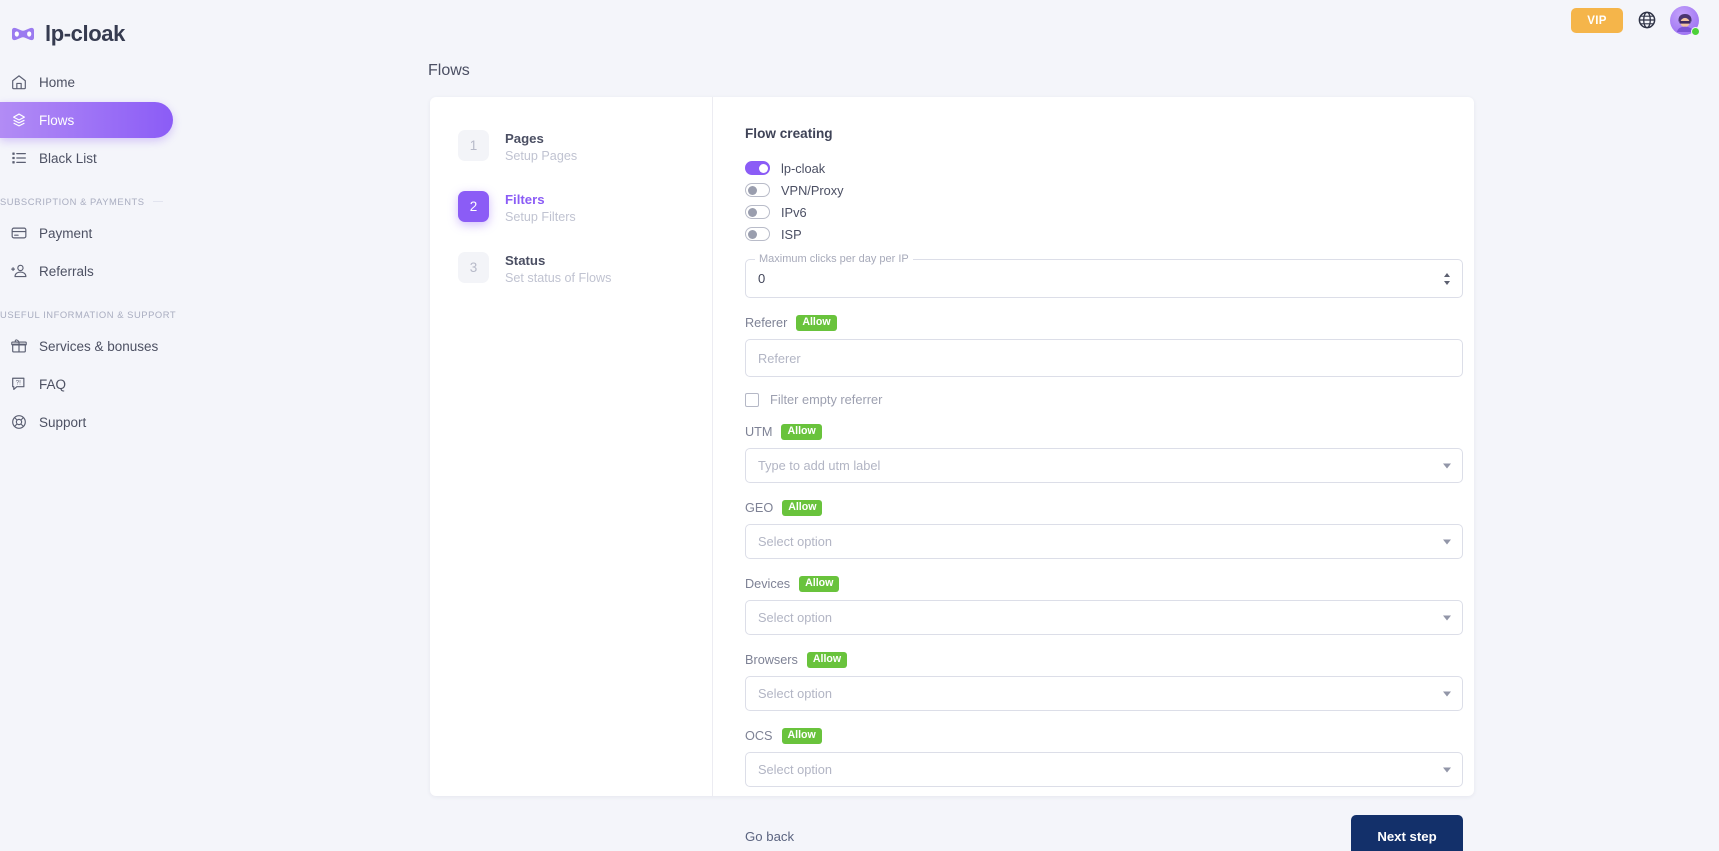 The image size is (1719, 851). What do you see at coordinates (795, 617) in the screenshot?
I see `devices-placeholder: Select option` at bounding box center [795, 617].